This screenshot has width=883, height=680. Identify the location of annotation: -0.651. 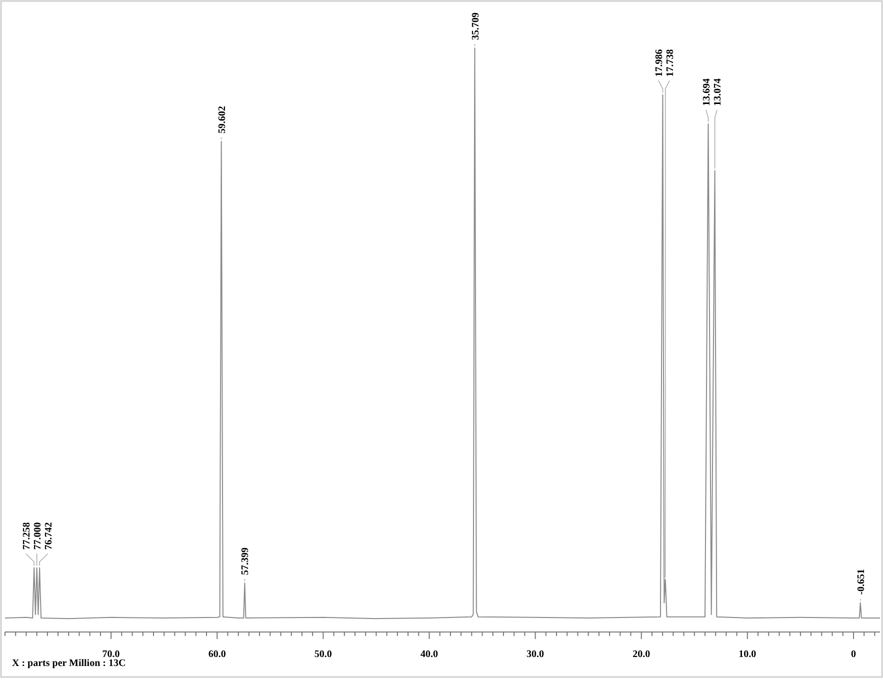
(861, 581).